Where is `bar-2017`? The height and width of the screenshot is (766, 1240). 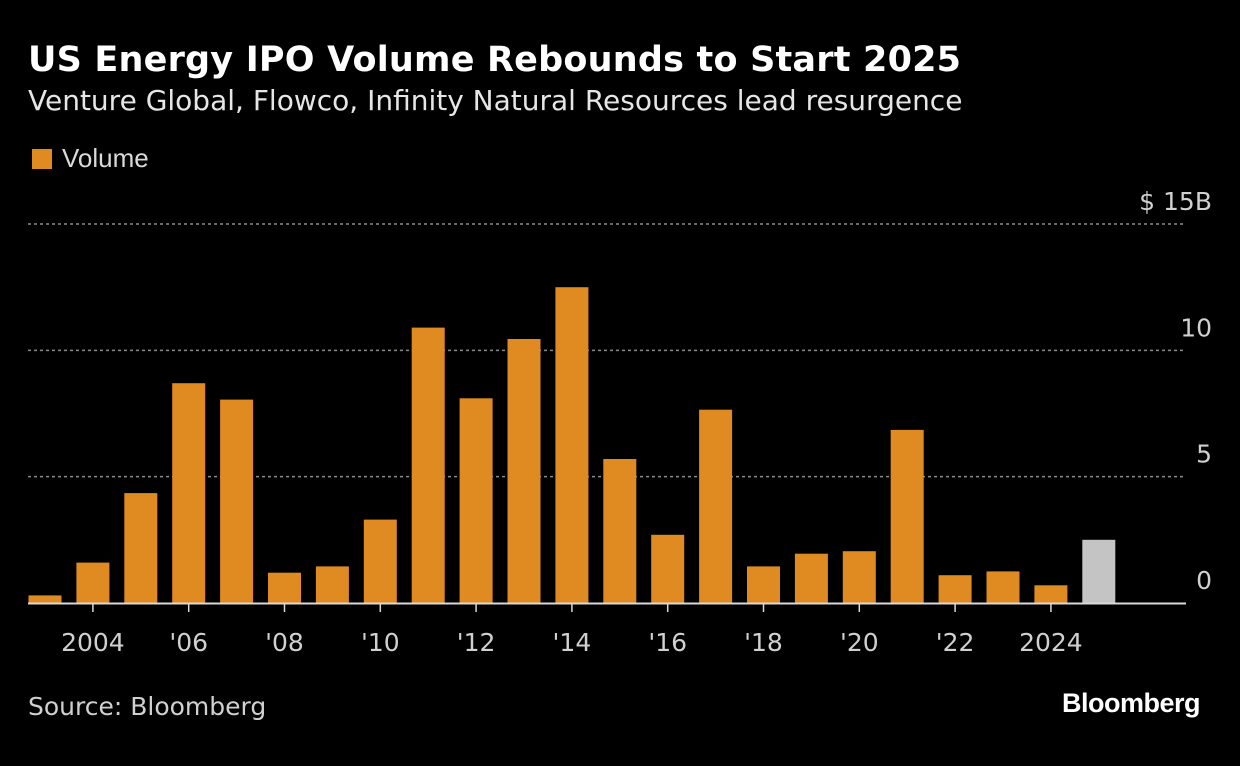 bar-2017 is located at coordinates (716, 506).